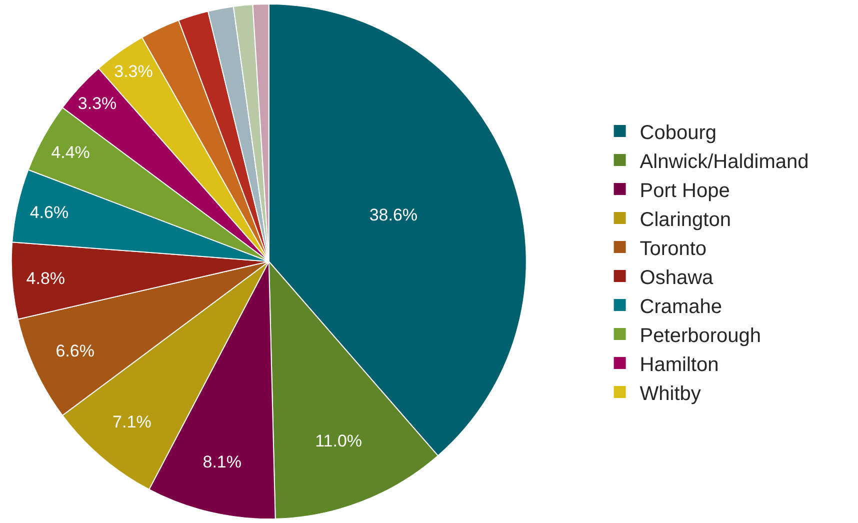 This screenshot has width=858, height=523. I want to click on data-label: 11.0%, so click(338, 440).